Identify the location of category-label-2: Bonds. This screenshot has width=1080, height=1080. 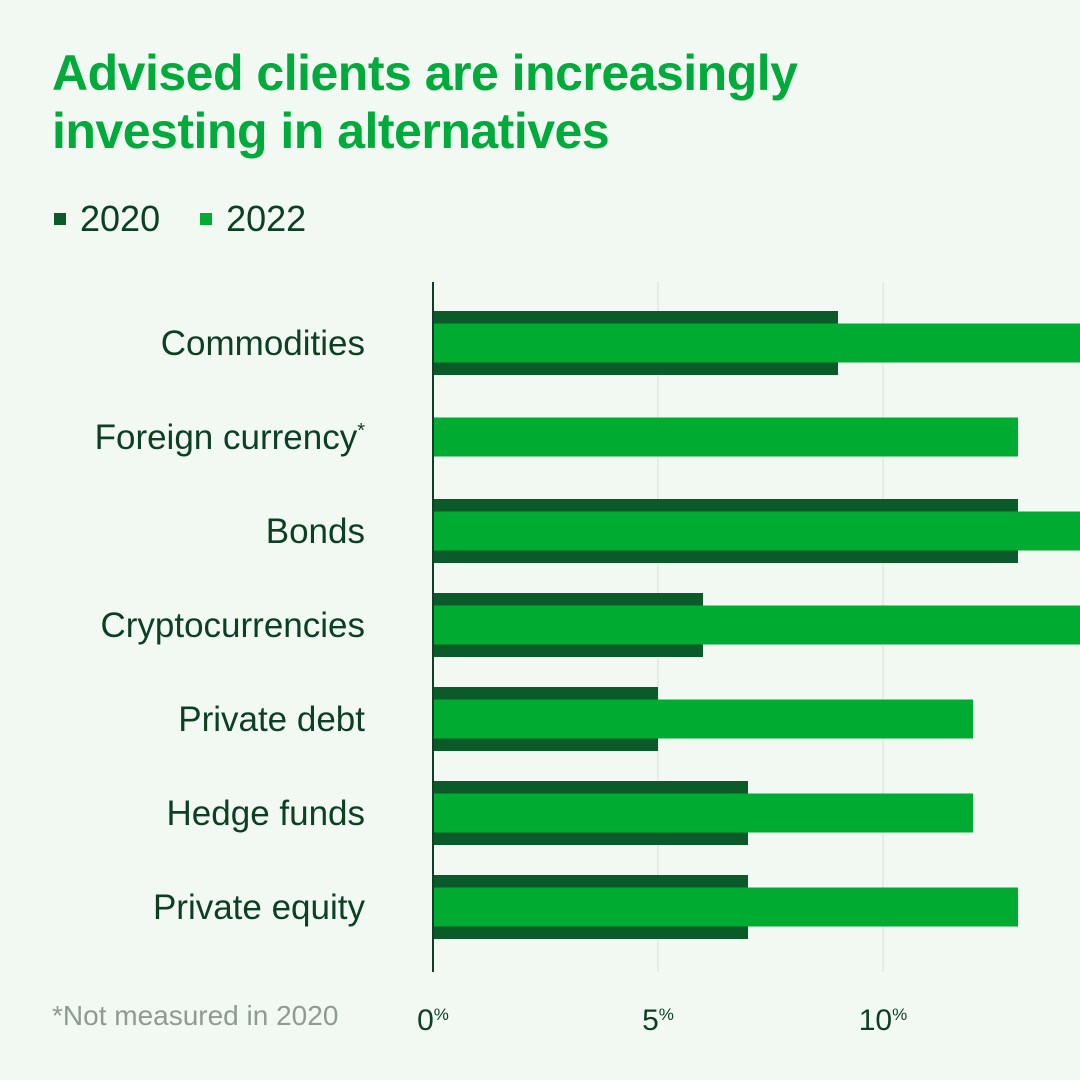
(315, 531).